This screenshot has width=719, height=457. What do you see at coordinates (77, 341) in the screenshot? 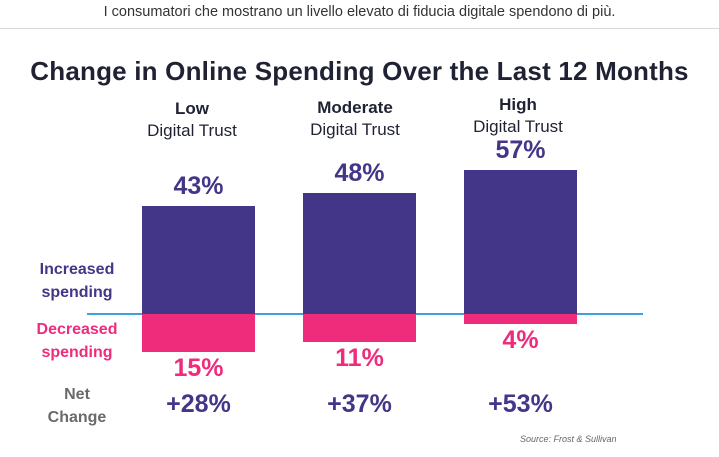
I see `row-label-decreased: Decreased spending` at bounding box center [77, 341].